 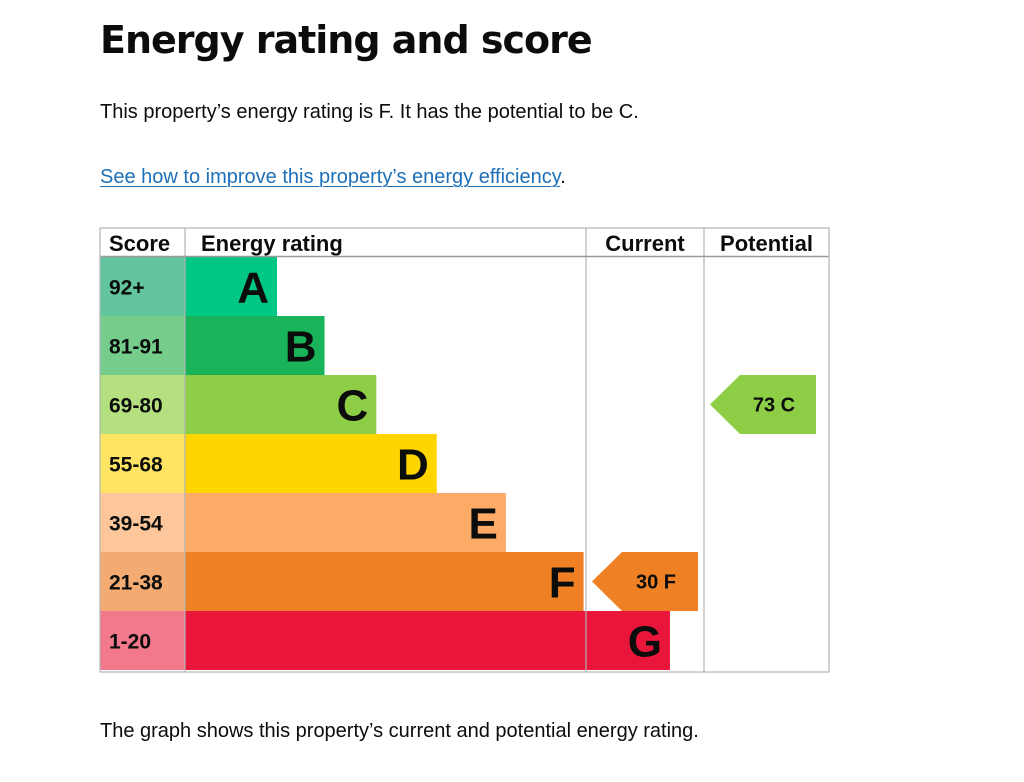 I want to click on score-cell-d, so click(x=142, y=463).